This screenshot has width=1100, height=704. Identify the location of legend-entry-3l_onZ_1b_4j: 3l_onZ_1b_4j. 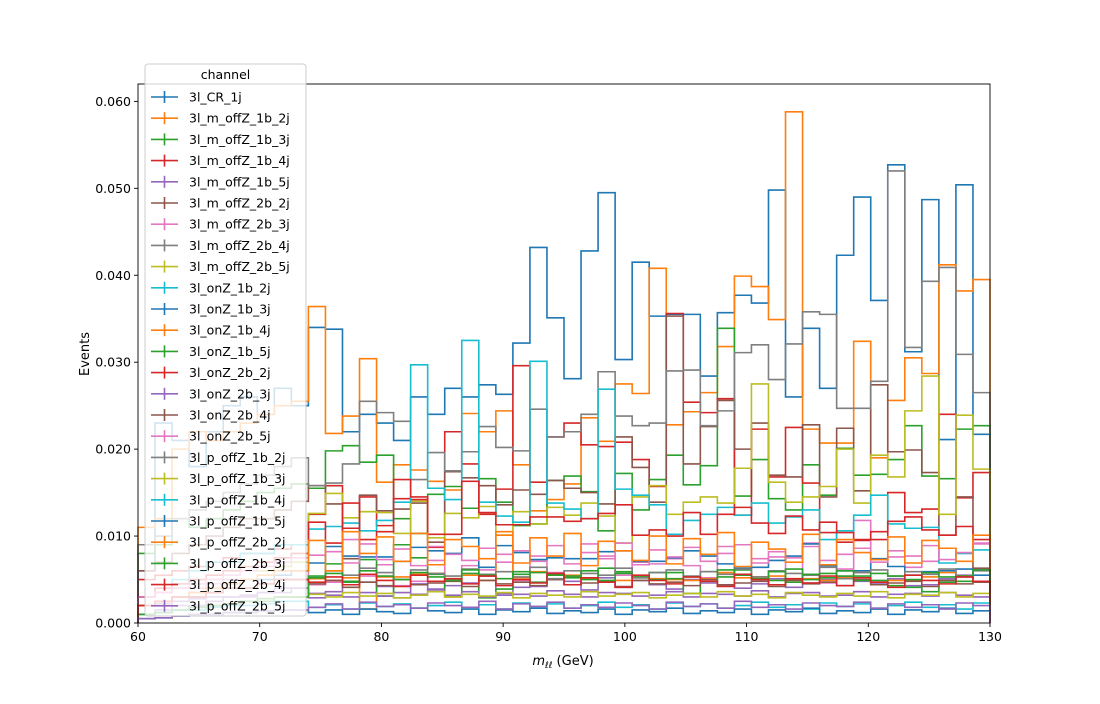
(211, 330).